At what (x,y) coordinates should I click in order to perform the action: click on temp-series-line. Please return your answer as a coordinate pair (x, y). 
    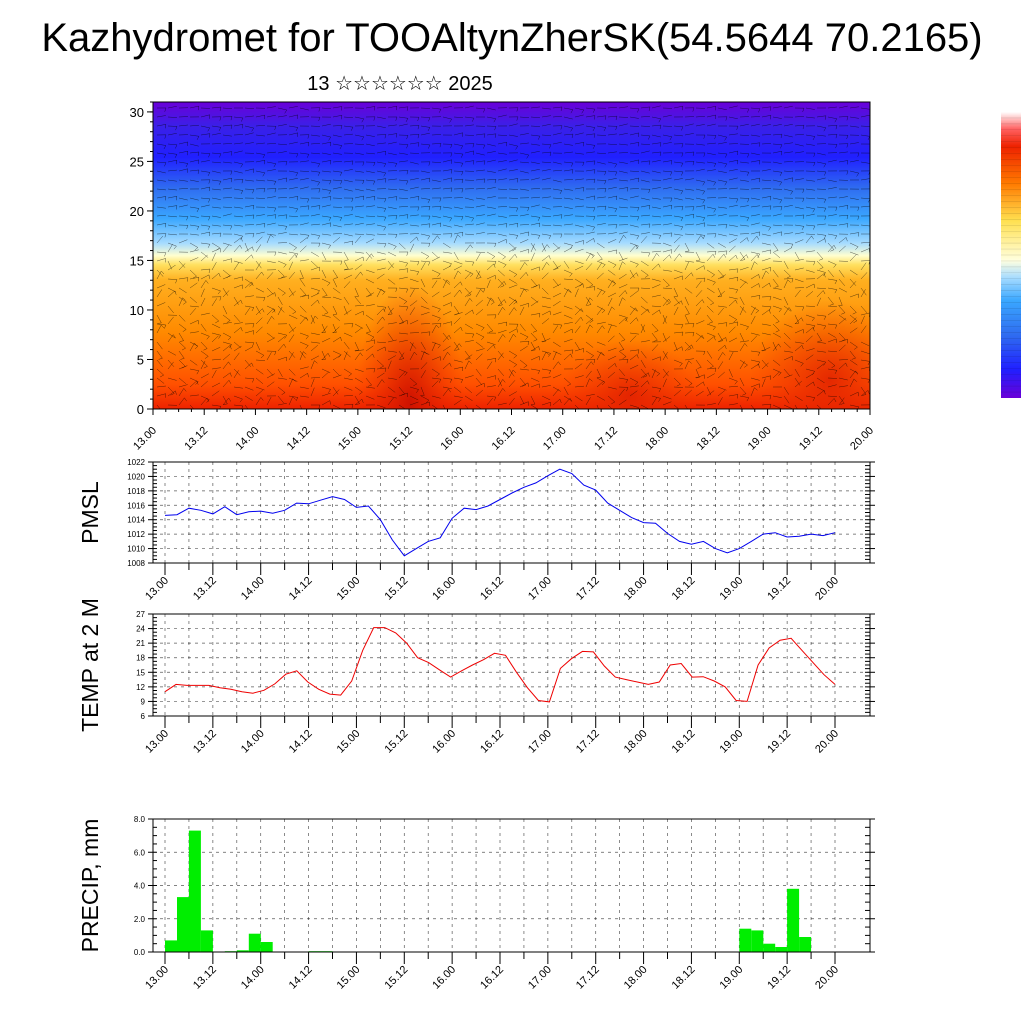
    Looking at the image, I should click on (500, 665).